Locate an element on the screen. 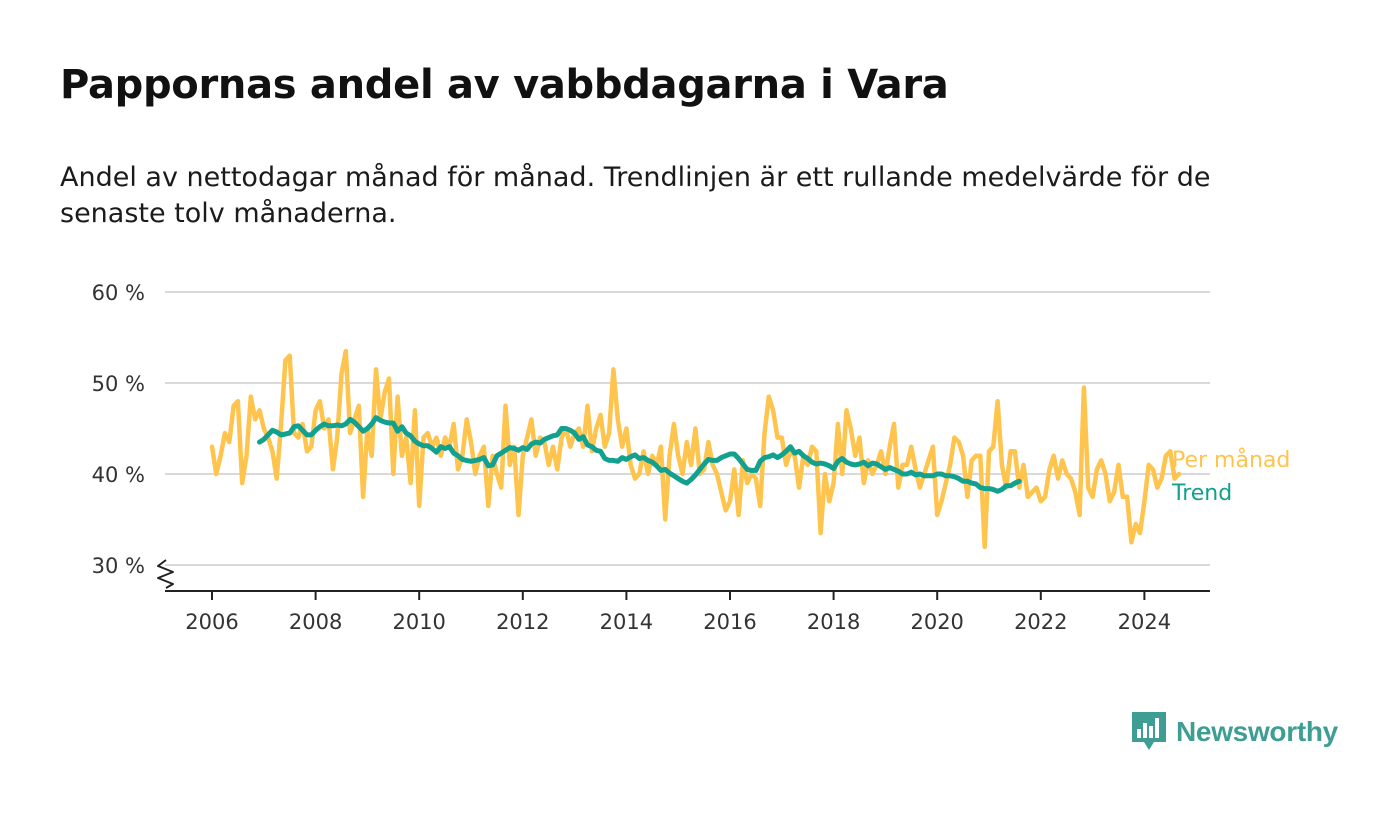 This screenshot has height=813, width=1400. y-tick-label: 30 % is located at coordinates (118, 566).